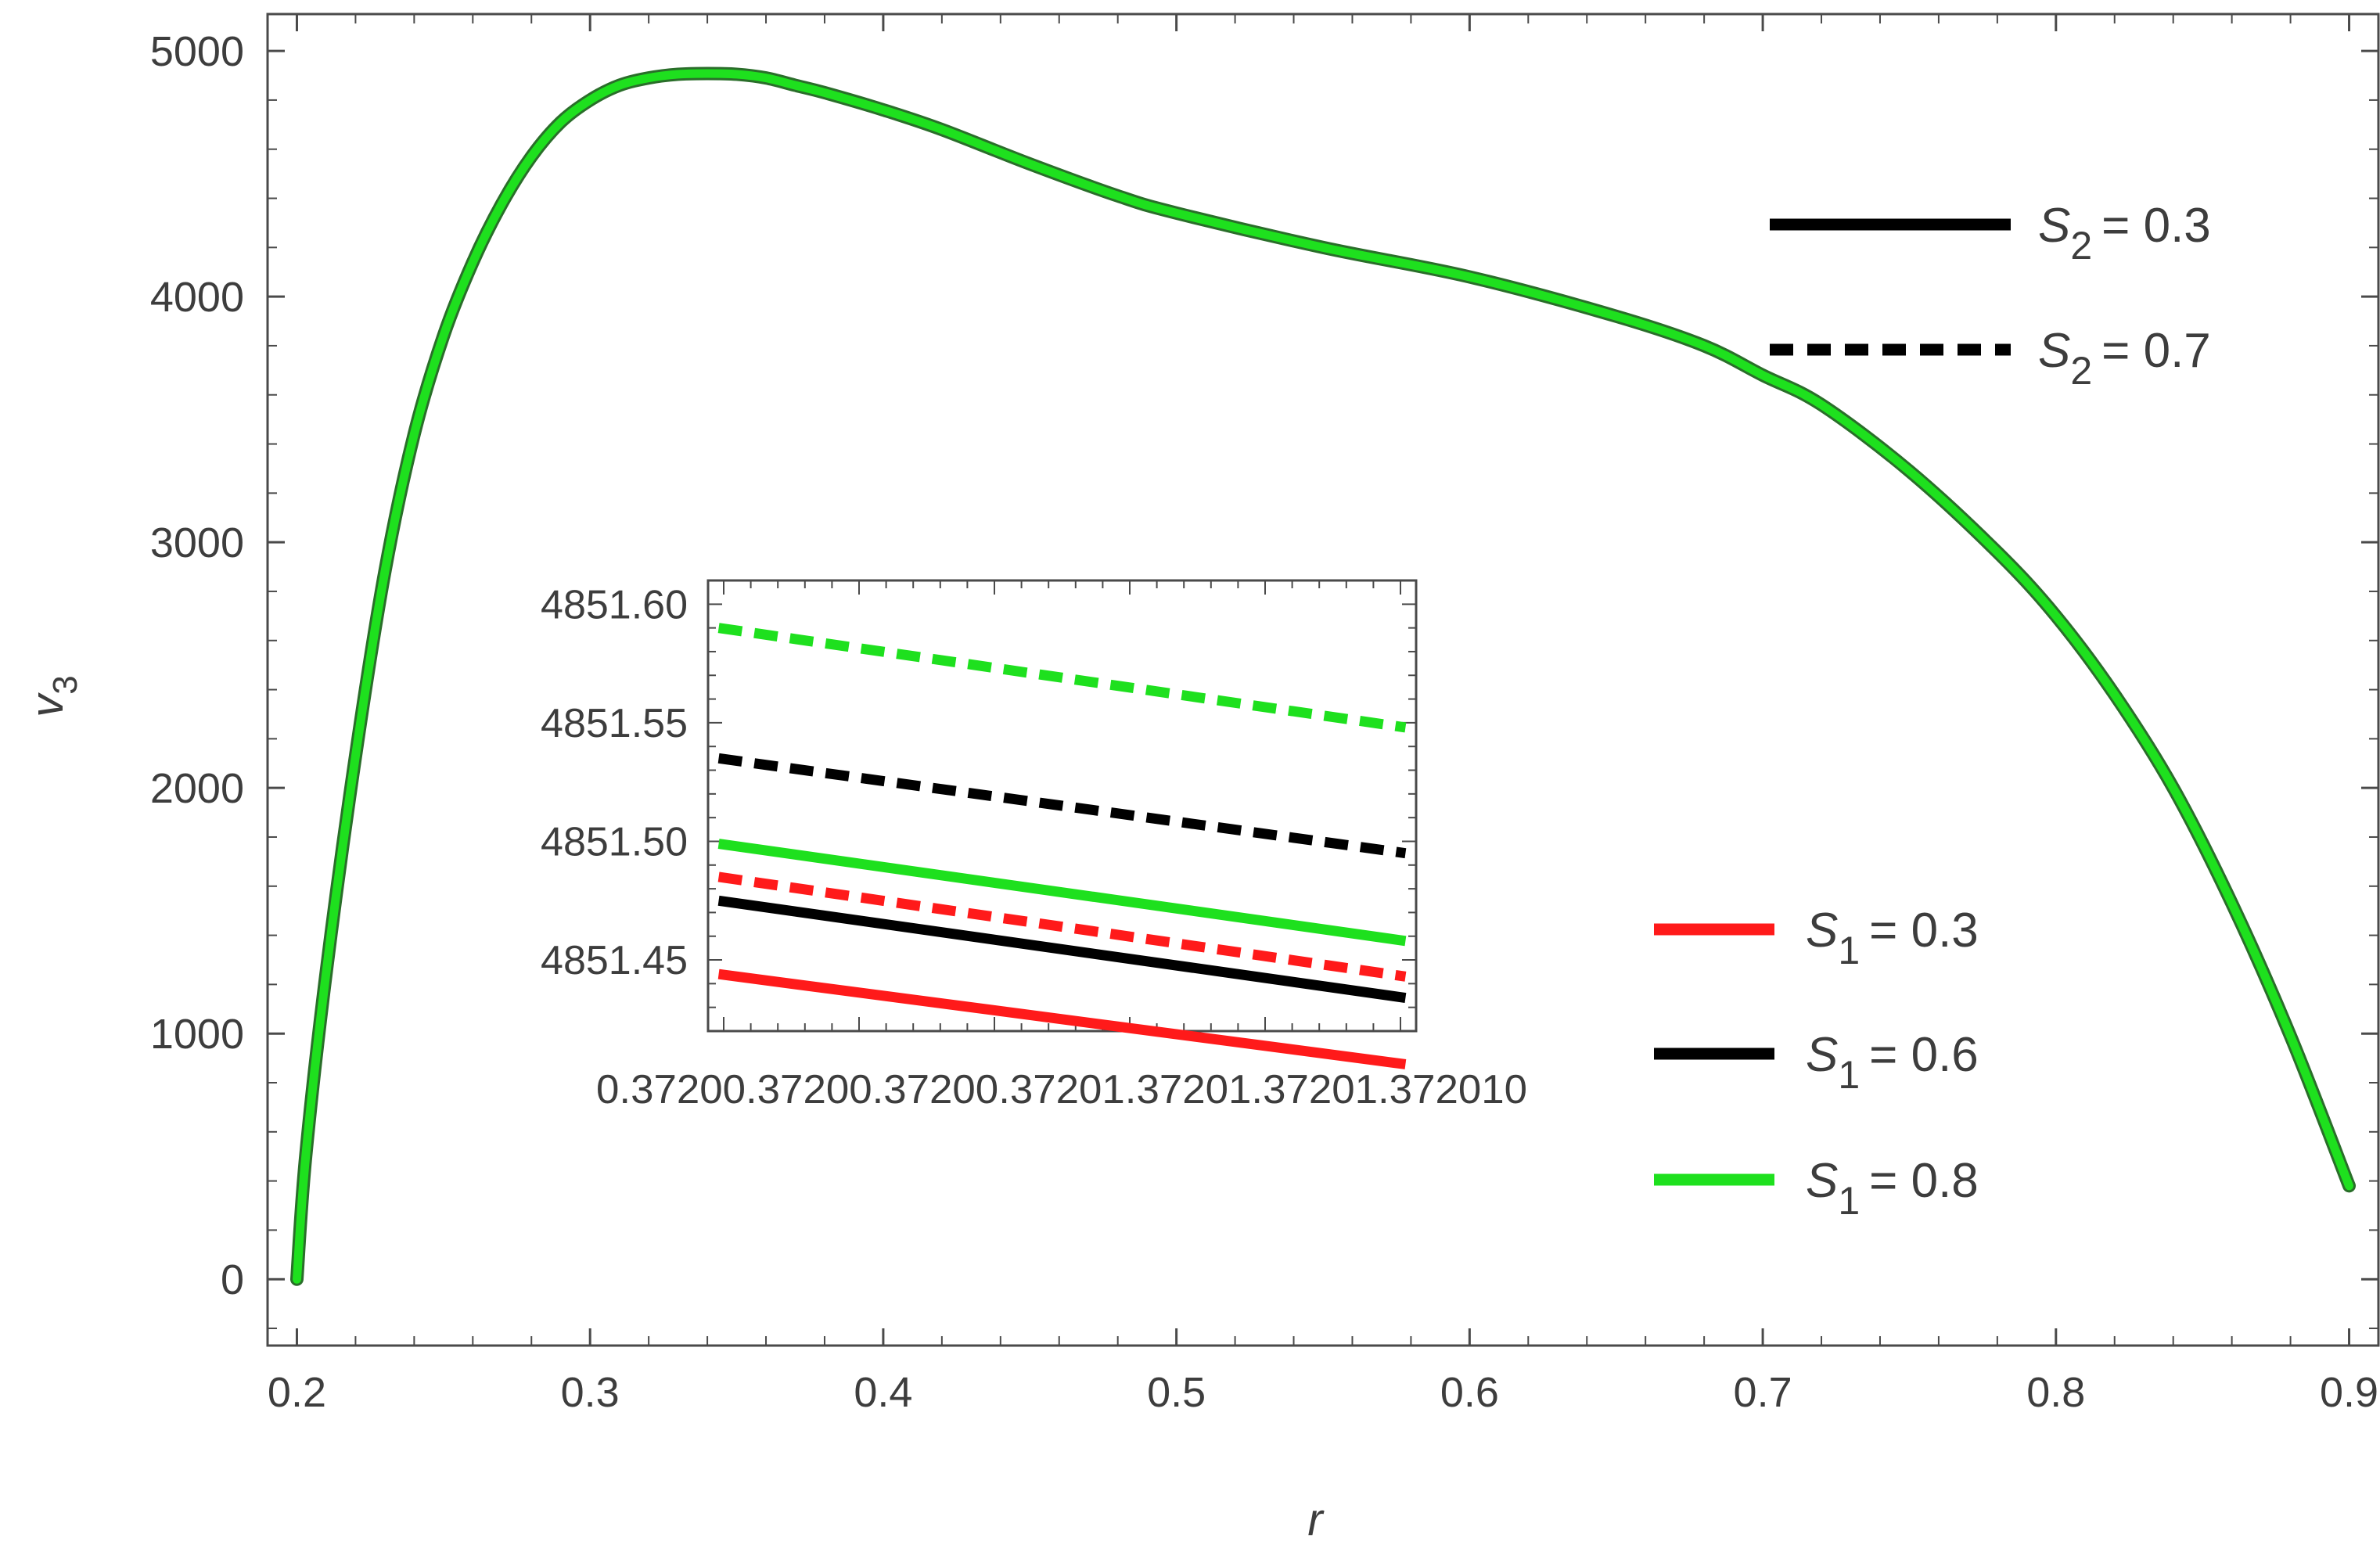  Describe the element at coordinates (614, 960) in the screenshot. I see `inset-y-tick-label: 4851.45` at that location.